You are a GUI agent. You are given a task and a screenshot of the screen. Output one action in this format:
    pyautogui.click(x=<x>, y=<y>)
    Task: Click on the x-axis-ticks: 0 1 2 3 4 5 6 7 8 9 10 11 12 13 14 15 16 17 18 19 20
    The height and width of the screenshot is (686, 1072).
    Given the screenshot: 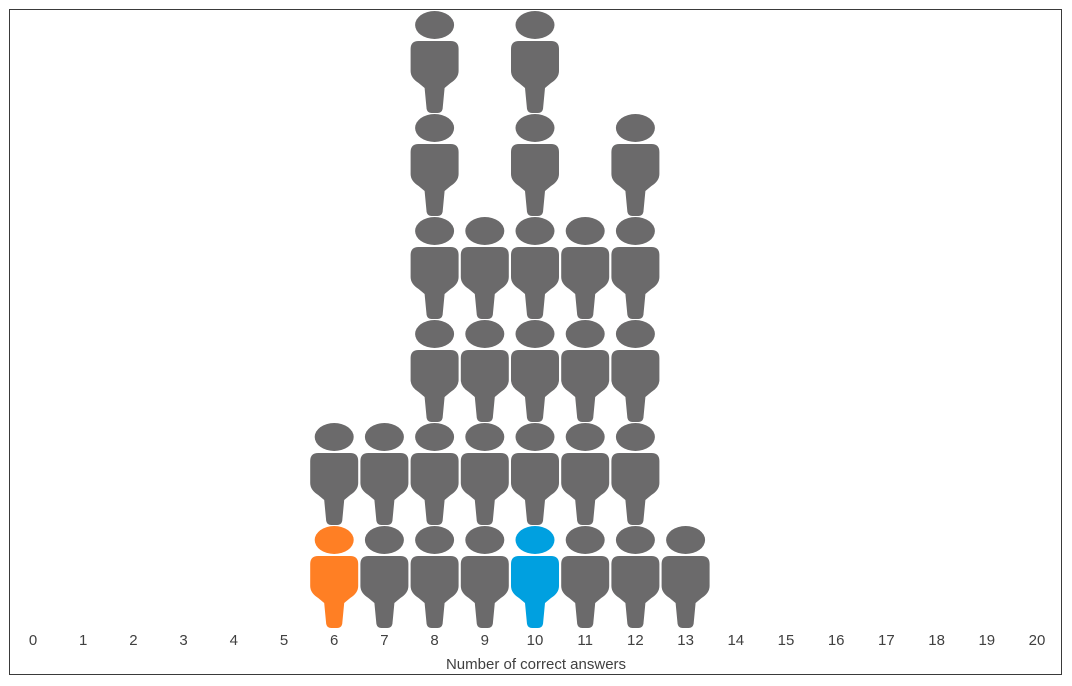 What is the action you would take?
    pyautogui.click(x=537, y=640)
    